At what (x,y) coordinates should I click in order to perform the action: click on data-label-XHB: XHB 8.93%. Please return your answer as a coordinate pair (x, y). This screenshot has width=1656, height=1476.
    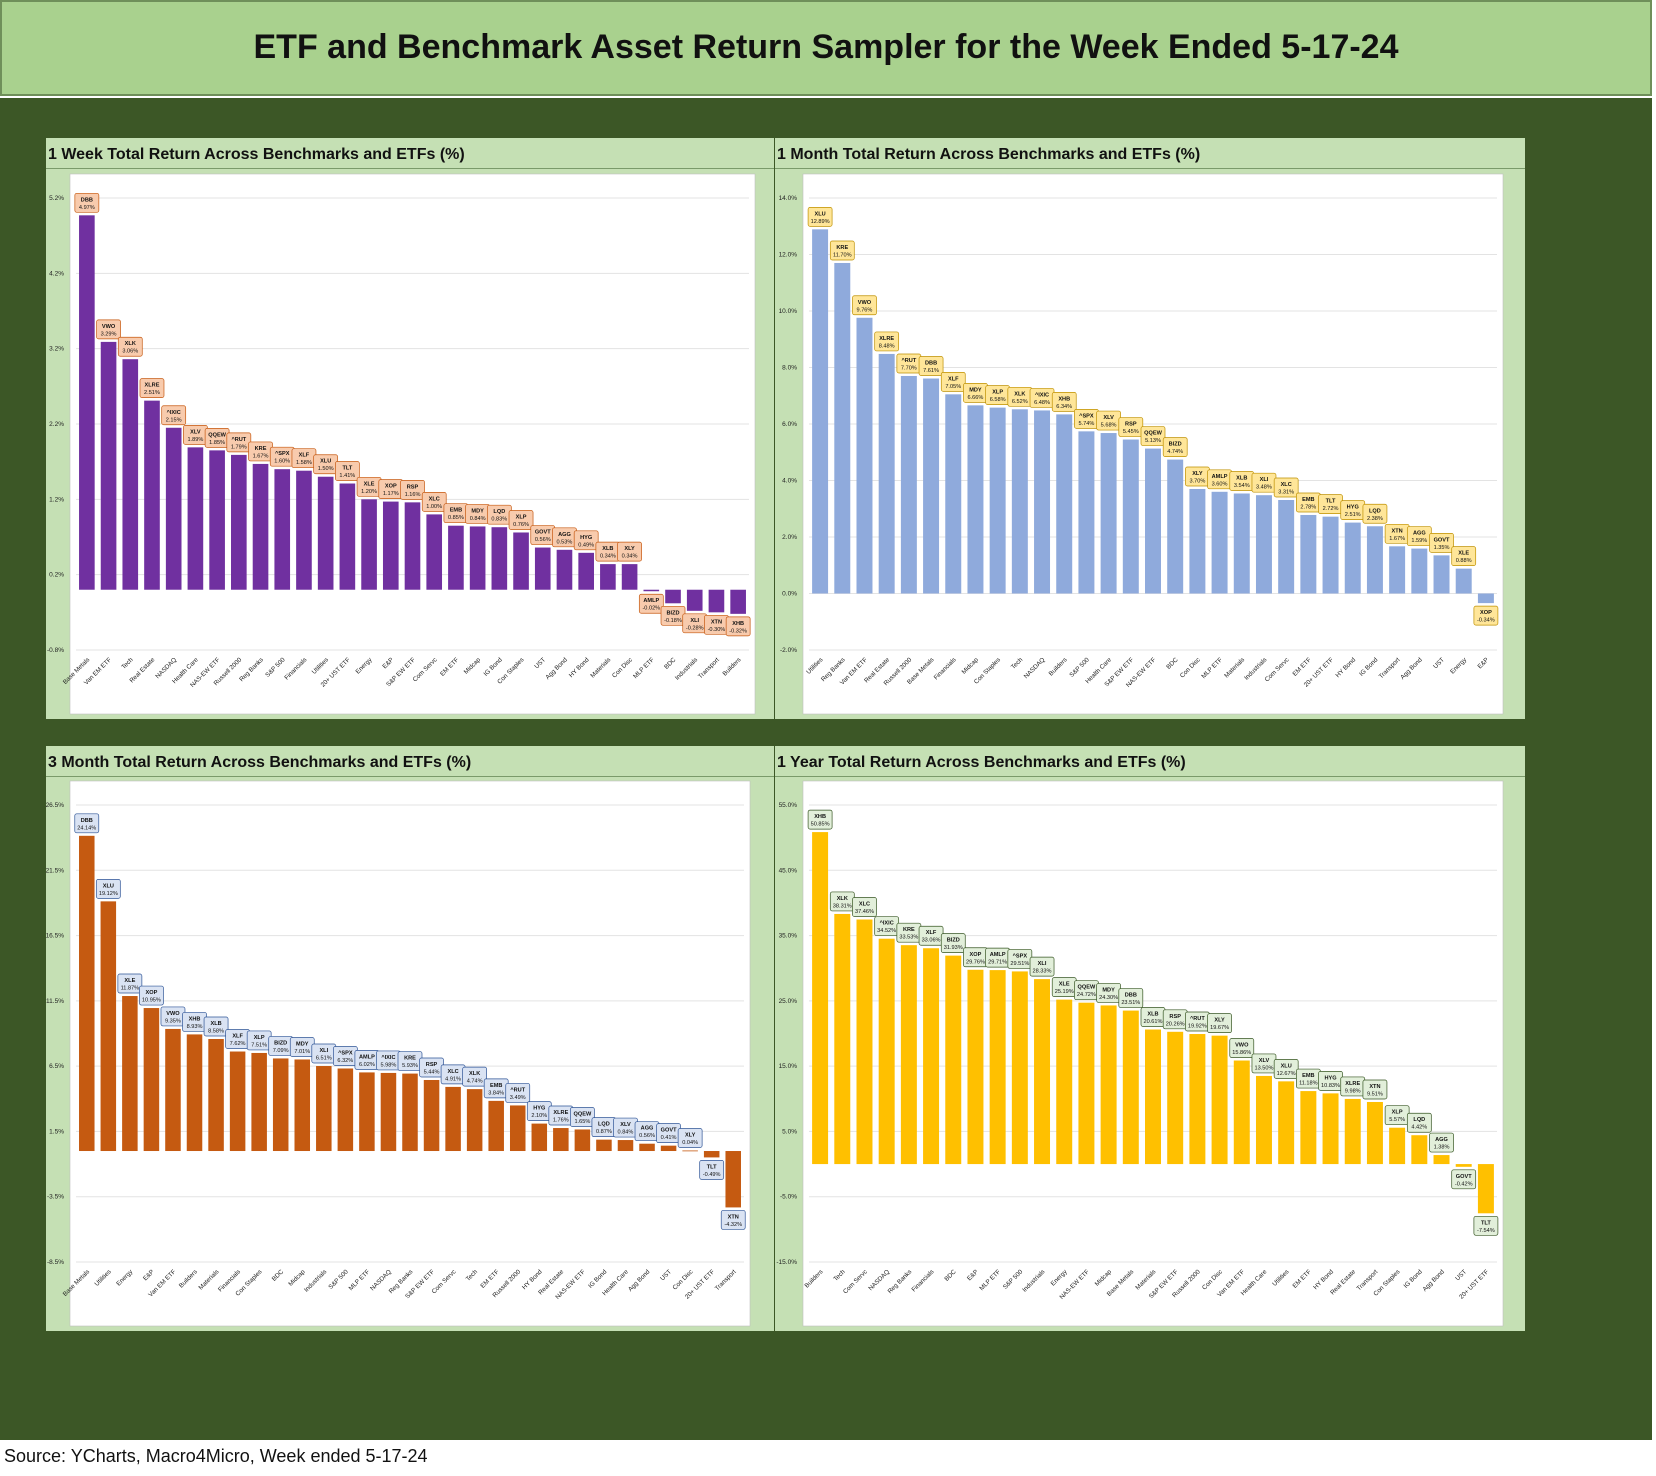
    Looking at the image, I should click on (194, 1022).